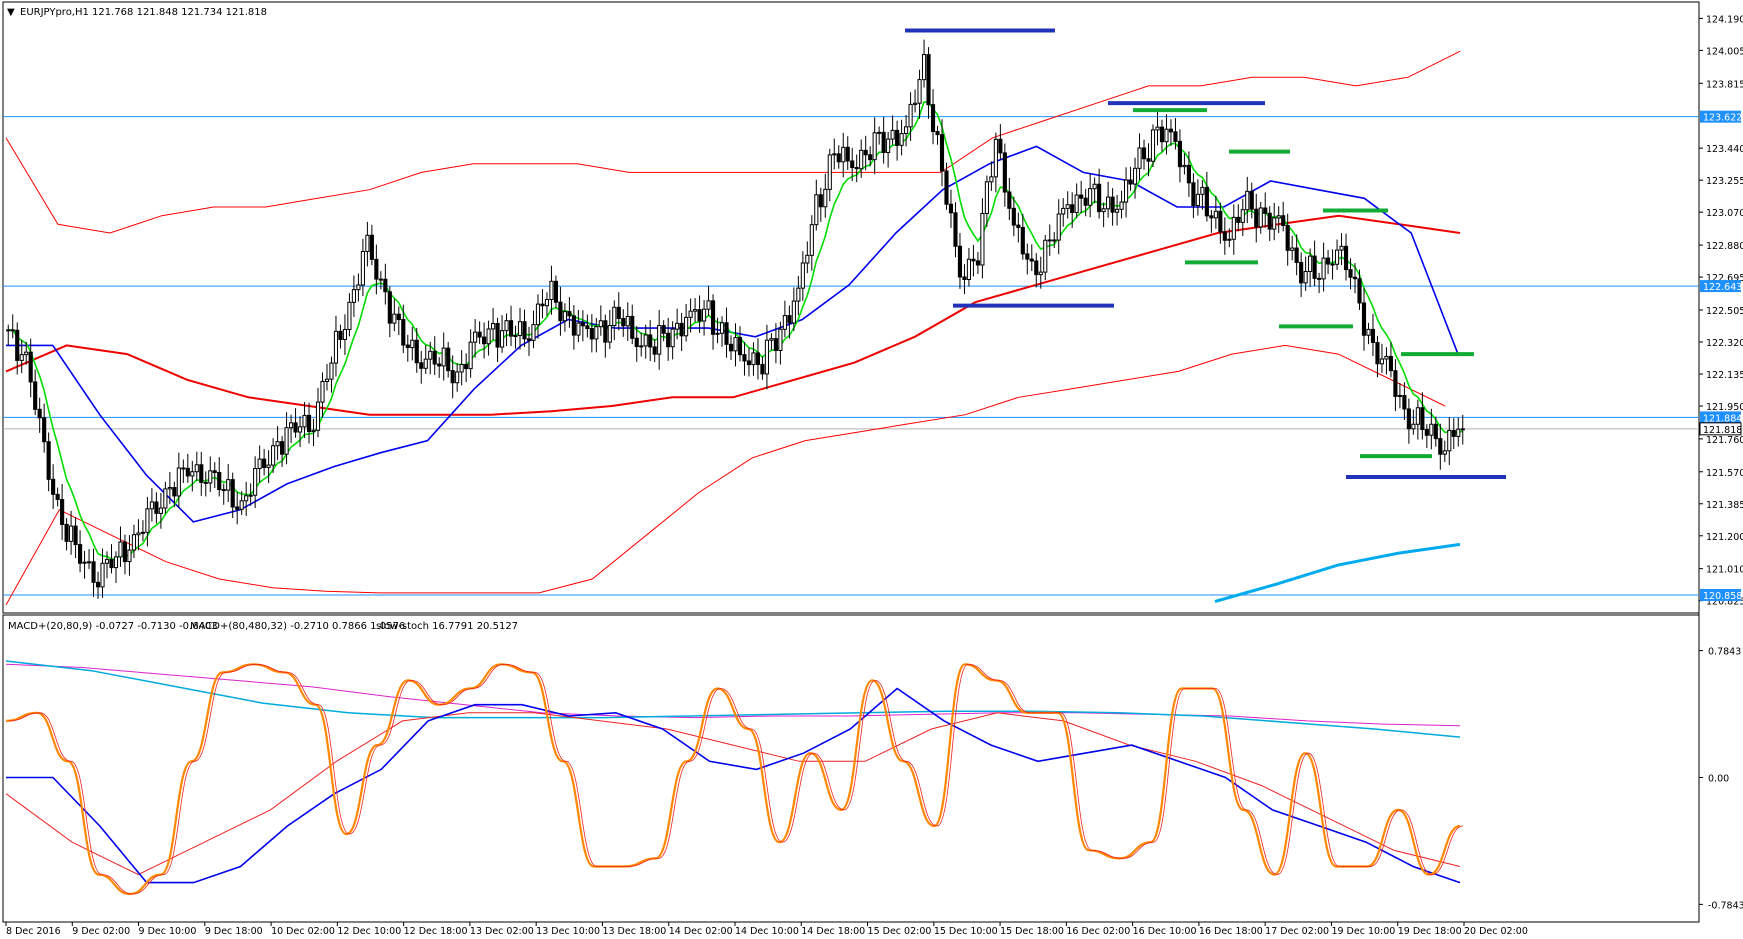  I want to click on price-tick-label: 123.815, so click(1724, 84).